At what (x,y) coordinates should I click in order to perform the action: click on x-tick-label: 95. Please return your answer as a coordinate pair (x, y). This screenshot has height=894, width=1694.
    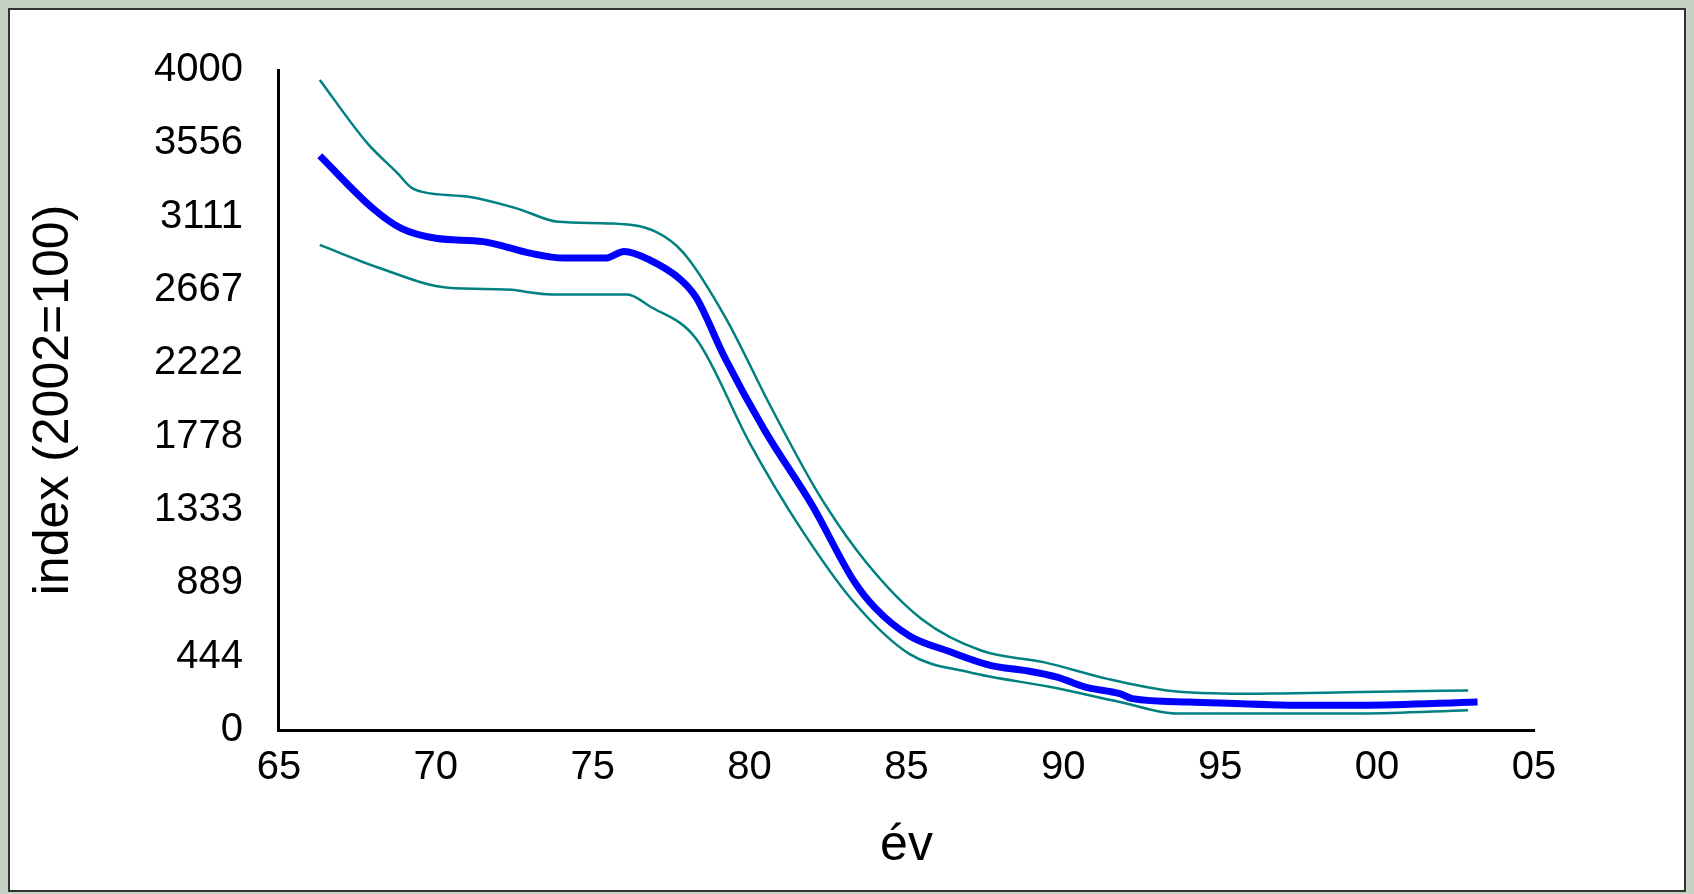
    Looking at the image, I should click on (1220, 765).